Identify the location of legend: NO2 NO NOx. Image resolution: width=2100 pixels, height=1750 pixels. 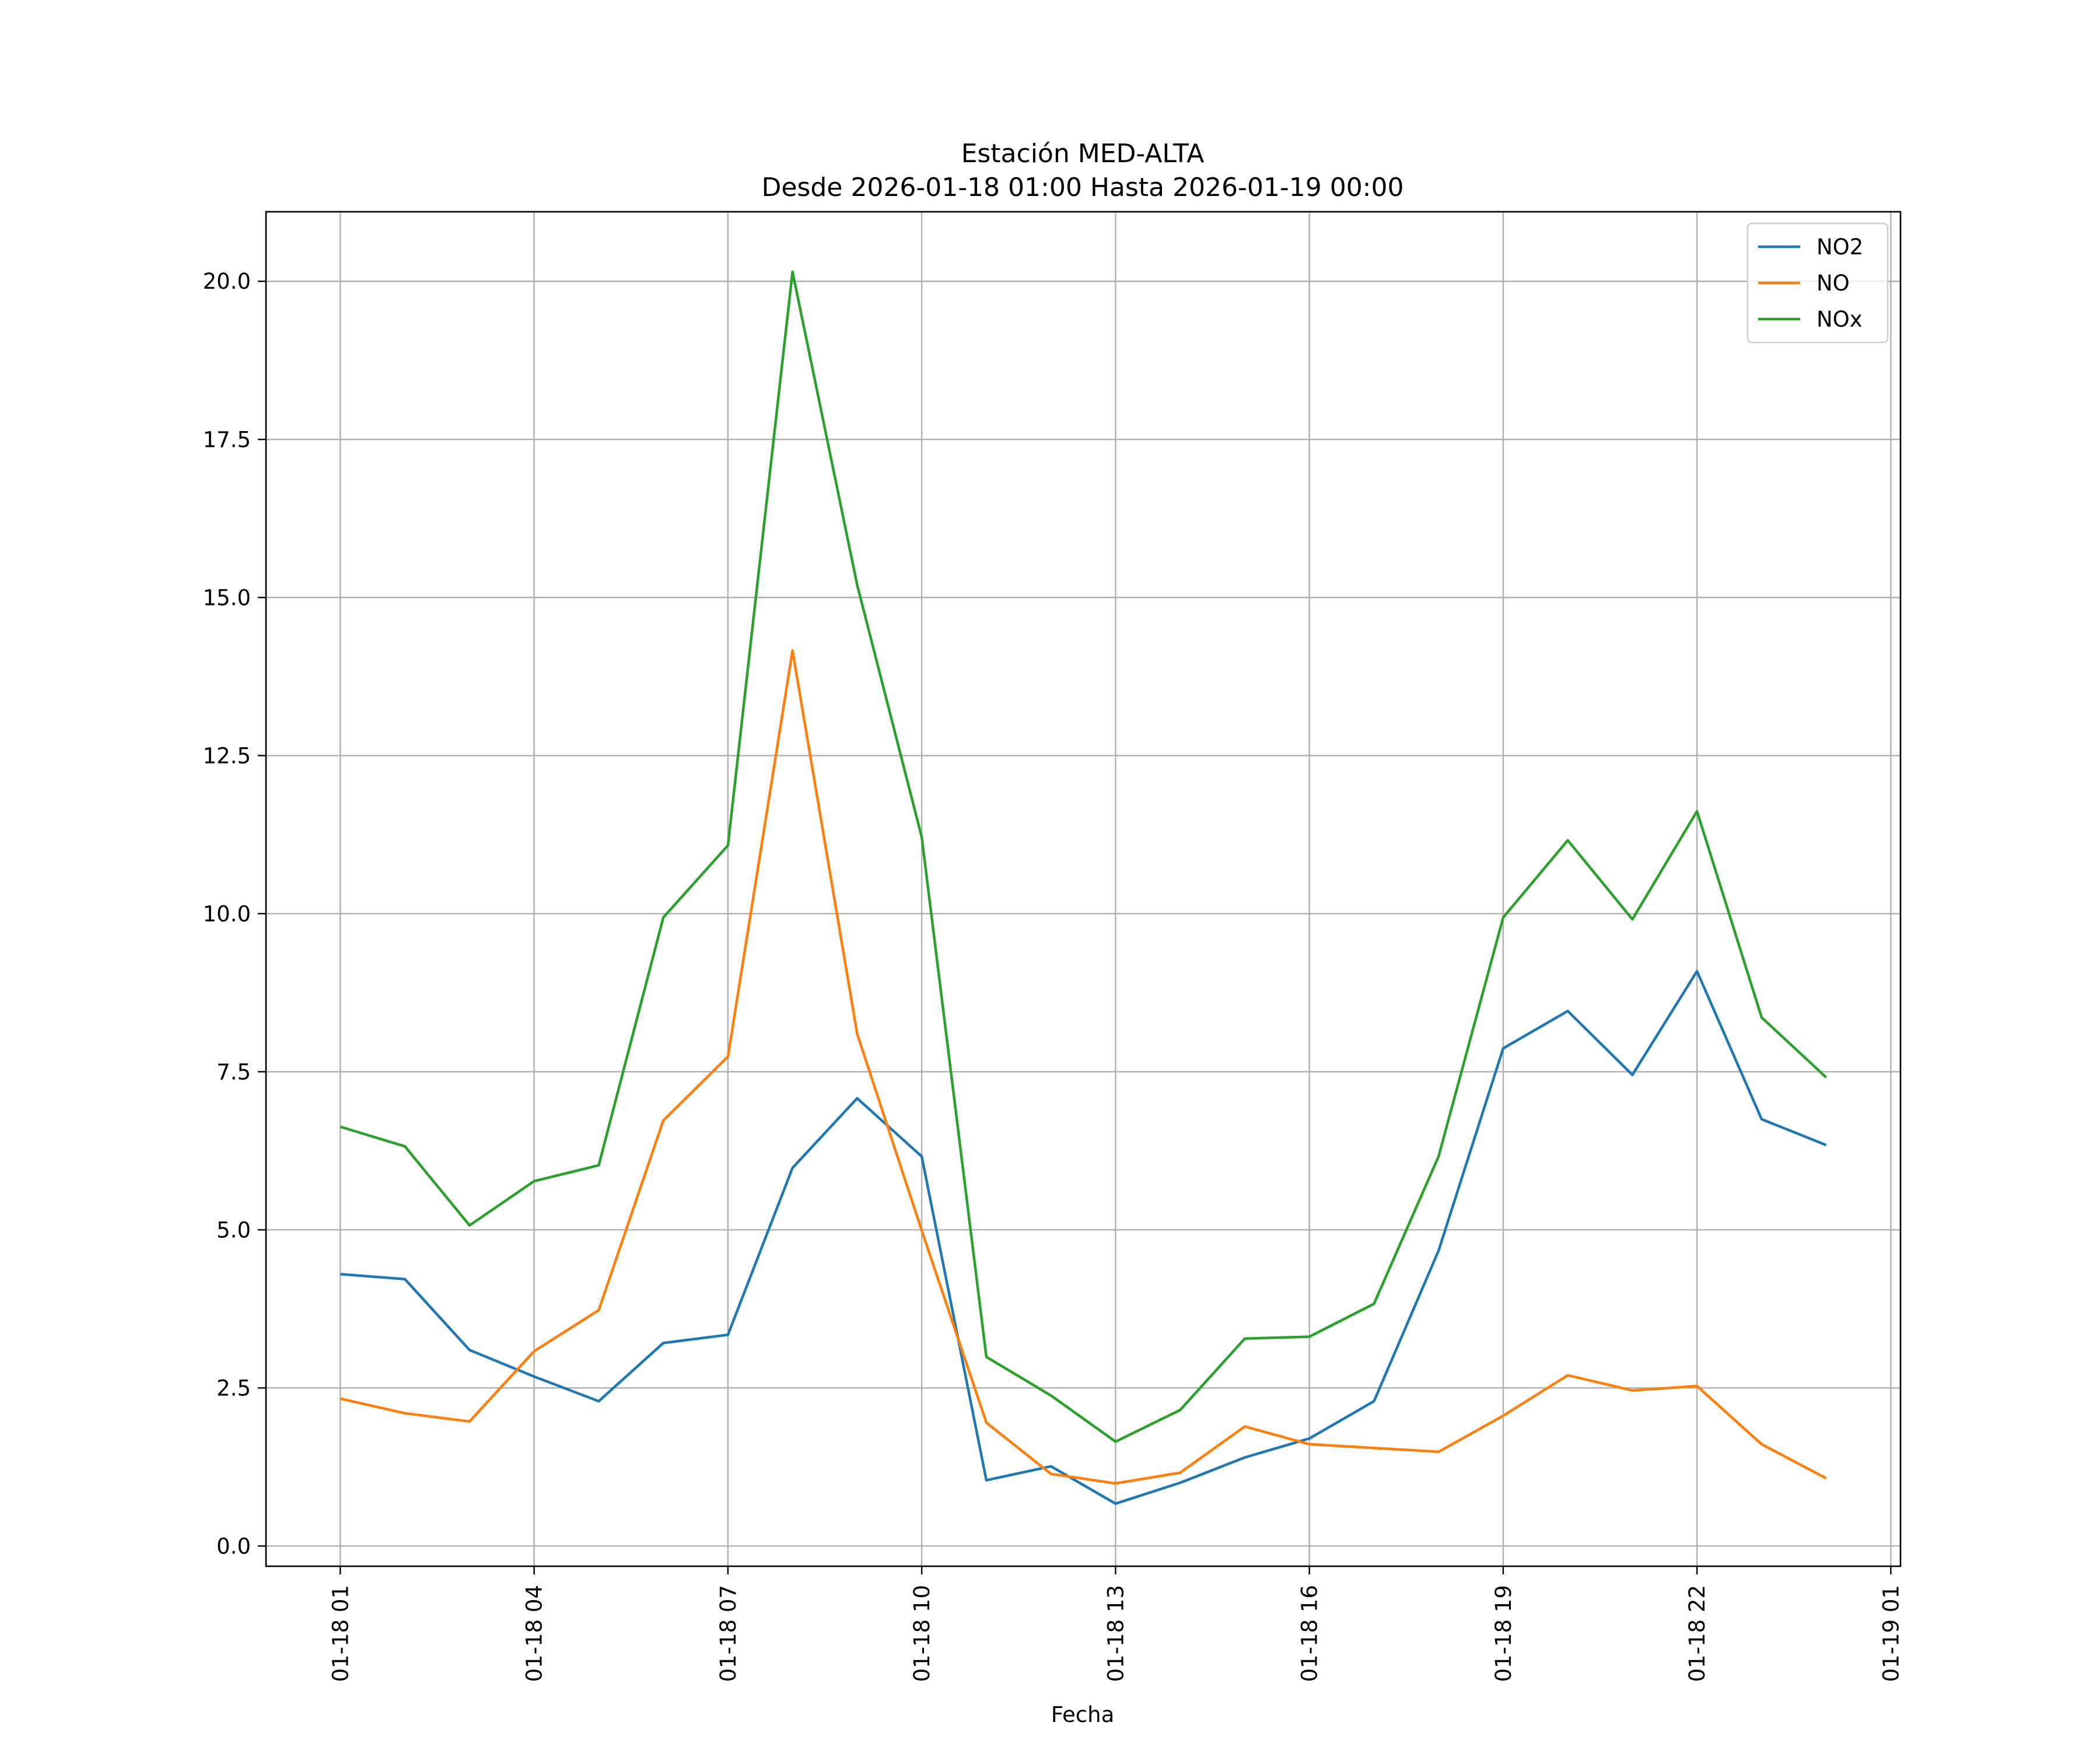
(1817, 283).